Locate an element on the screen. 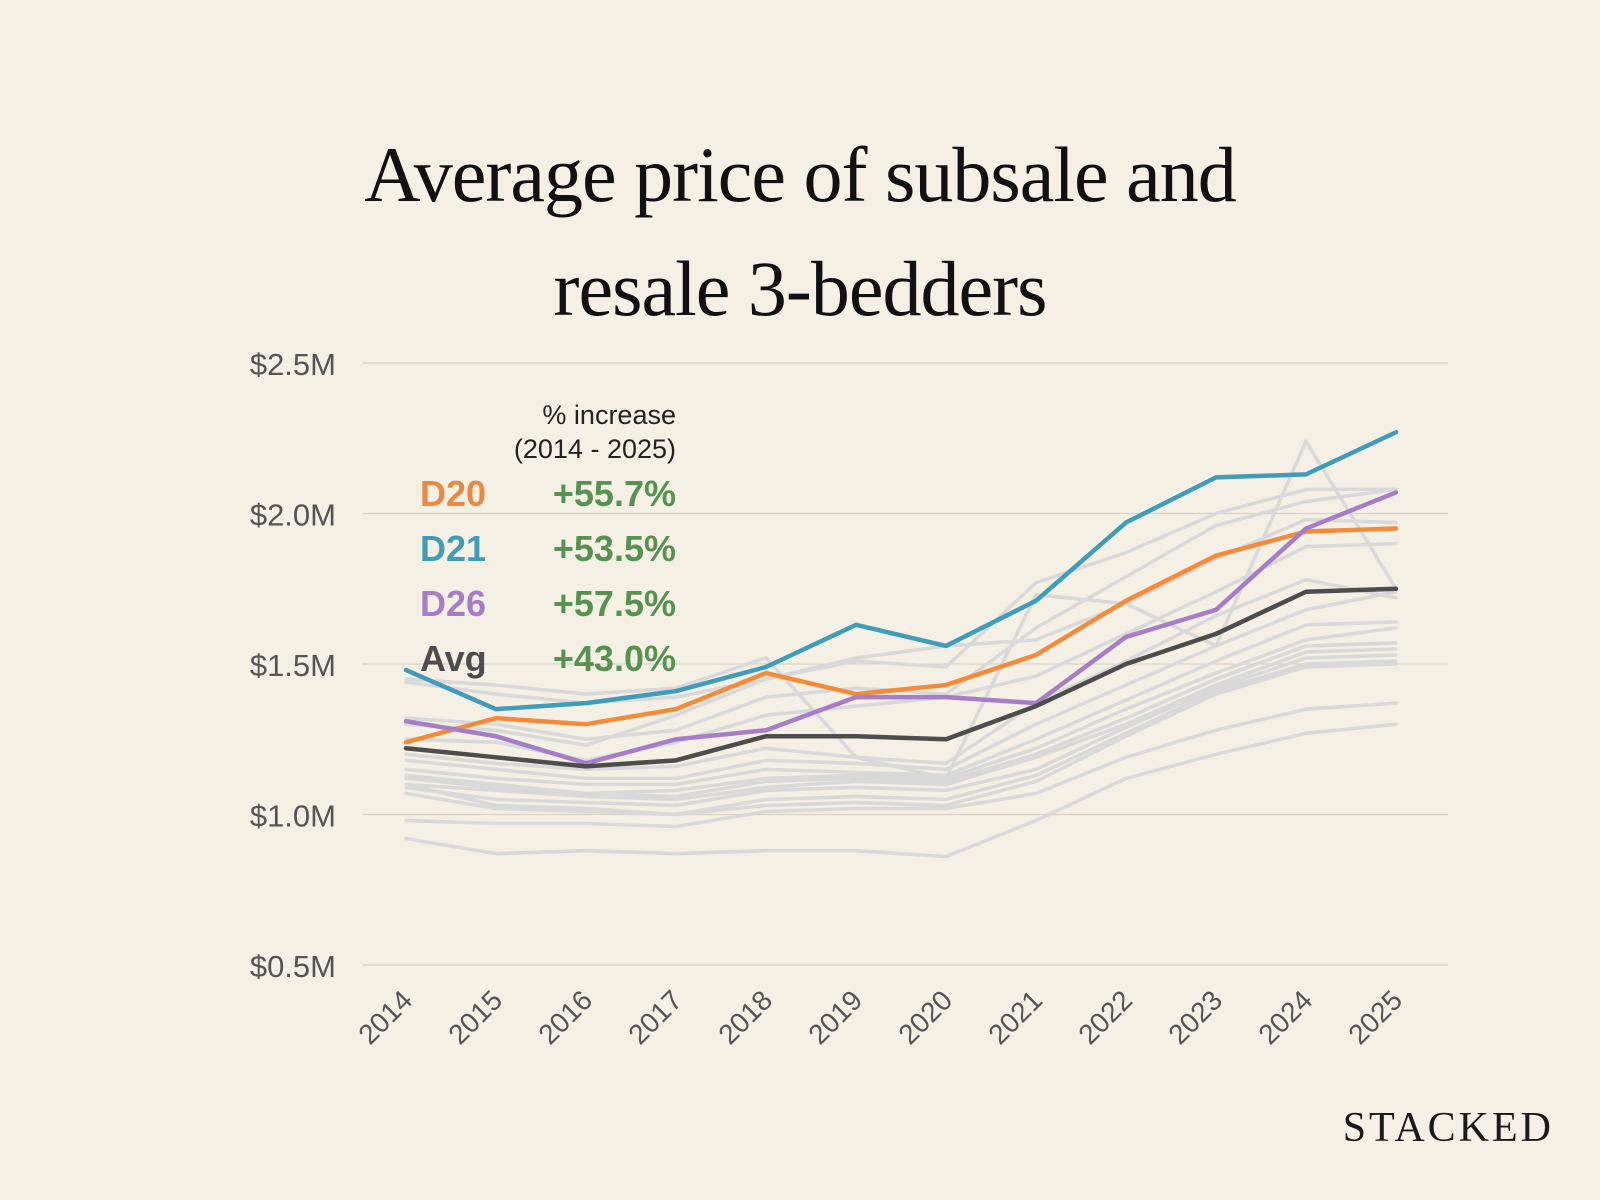 The height and width of the screenshot is (1200, 1600). legend-label: Avg is located at coordinates (453, 658).